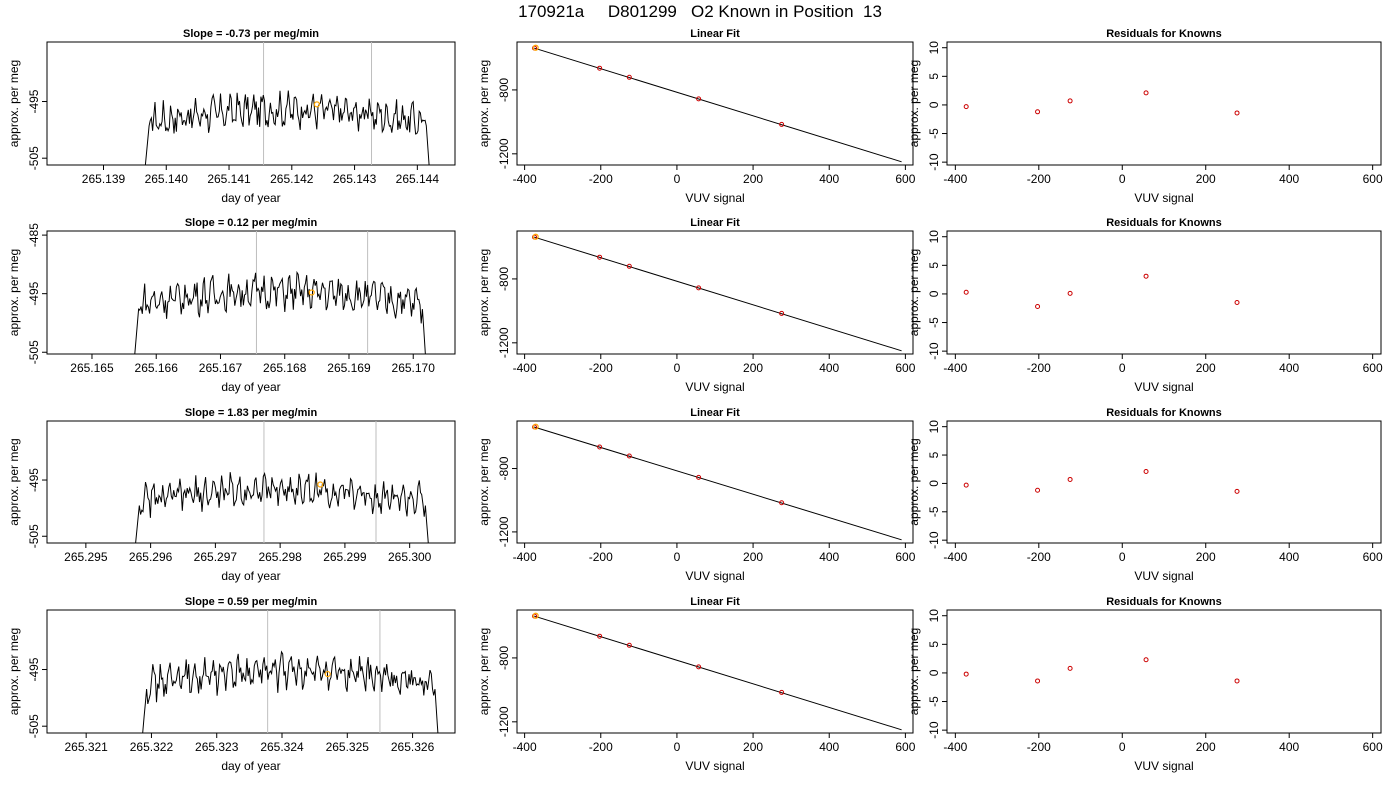 This screenshot has width=1400, height=800. What do you see at coordinates (280, 557) in the screenshot?
I see `x-tick-label: 265.298` at bounding box center [280, 557].